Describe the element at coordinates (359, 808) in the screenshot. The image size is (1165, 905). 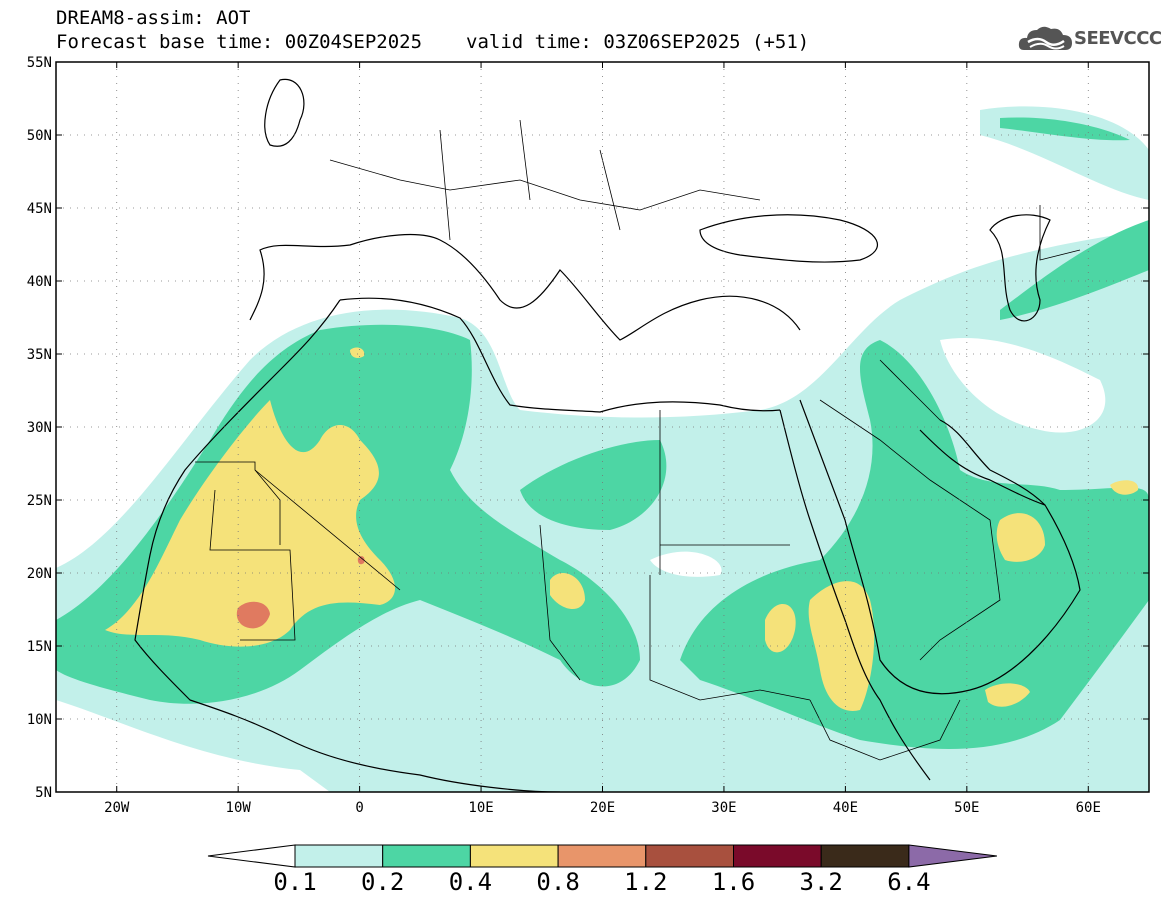
I see `lon-tick-label: 0` at that location.